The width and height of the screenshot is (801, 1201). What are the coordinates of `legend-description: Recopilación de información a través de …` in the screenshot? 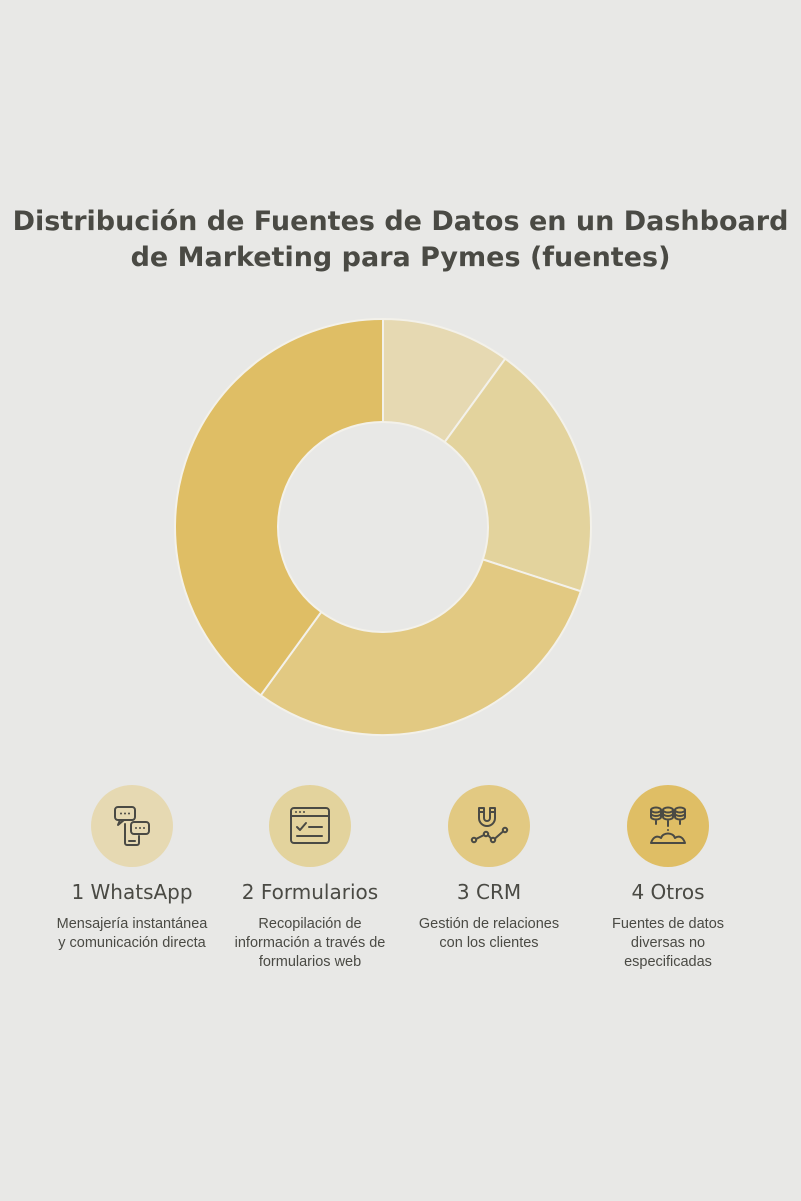 It's located at (310, 943).